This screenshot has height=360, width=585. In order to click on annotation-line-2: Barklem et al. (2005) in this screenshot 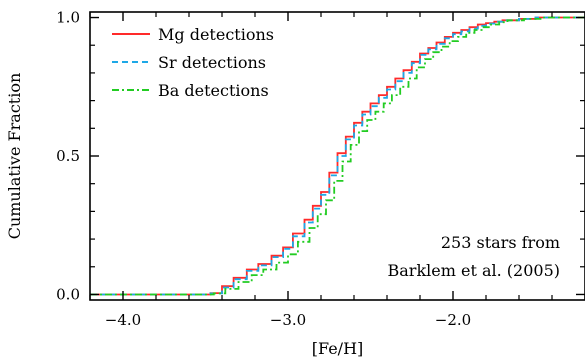, I will do `click(474, 270)`.